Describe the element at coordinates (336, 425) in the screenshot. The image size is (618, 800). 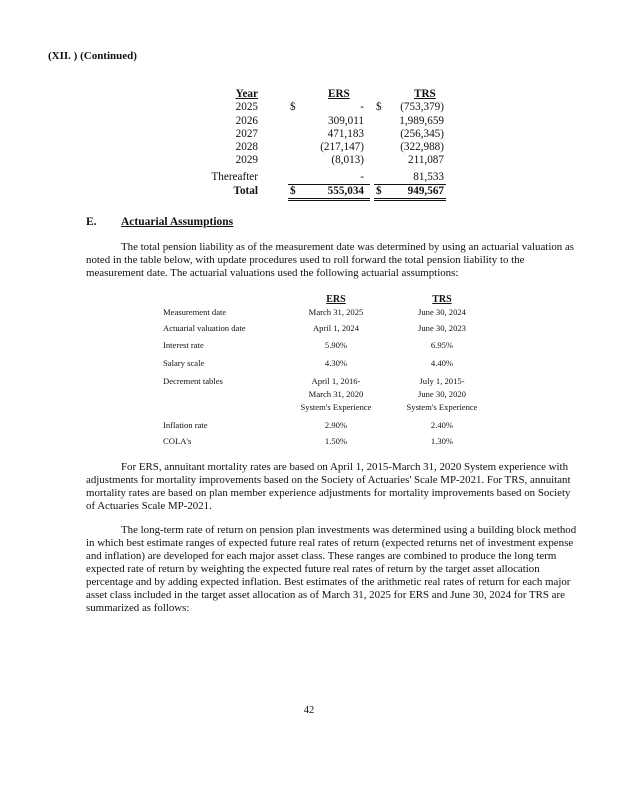
I see `ers-value: 2.90%` at that location.